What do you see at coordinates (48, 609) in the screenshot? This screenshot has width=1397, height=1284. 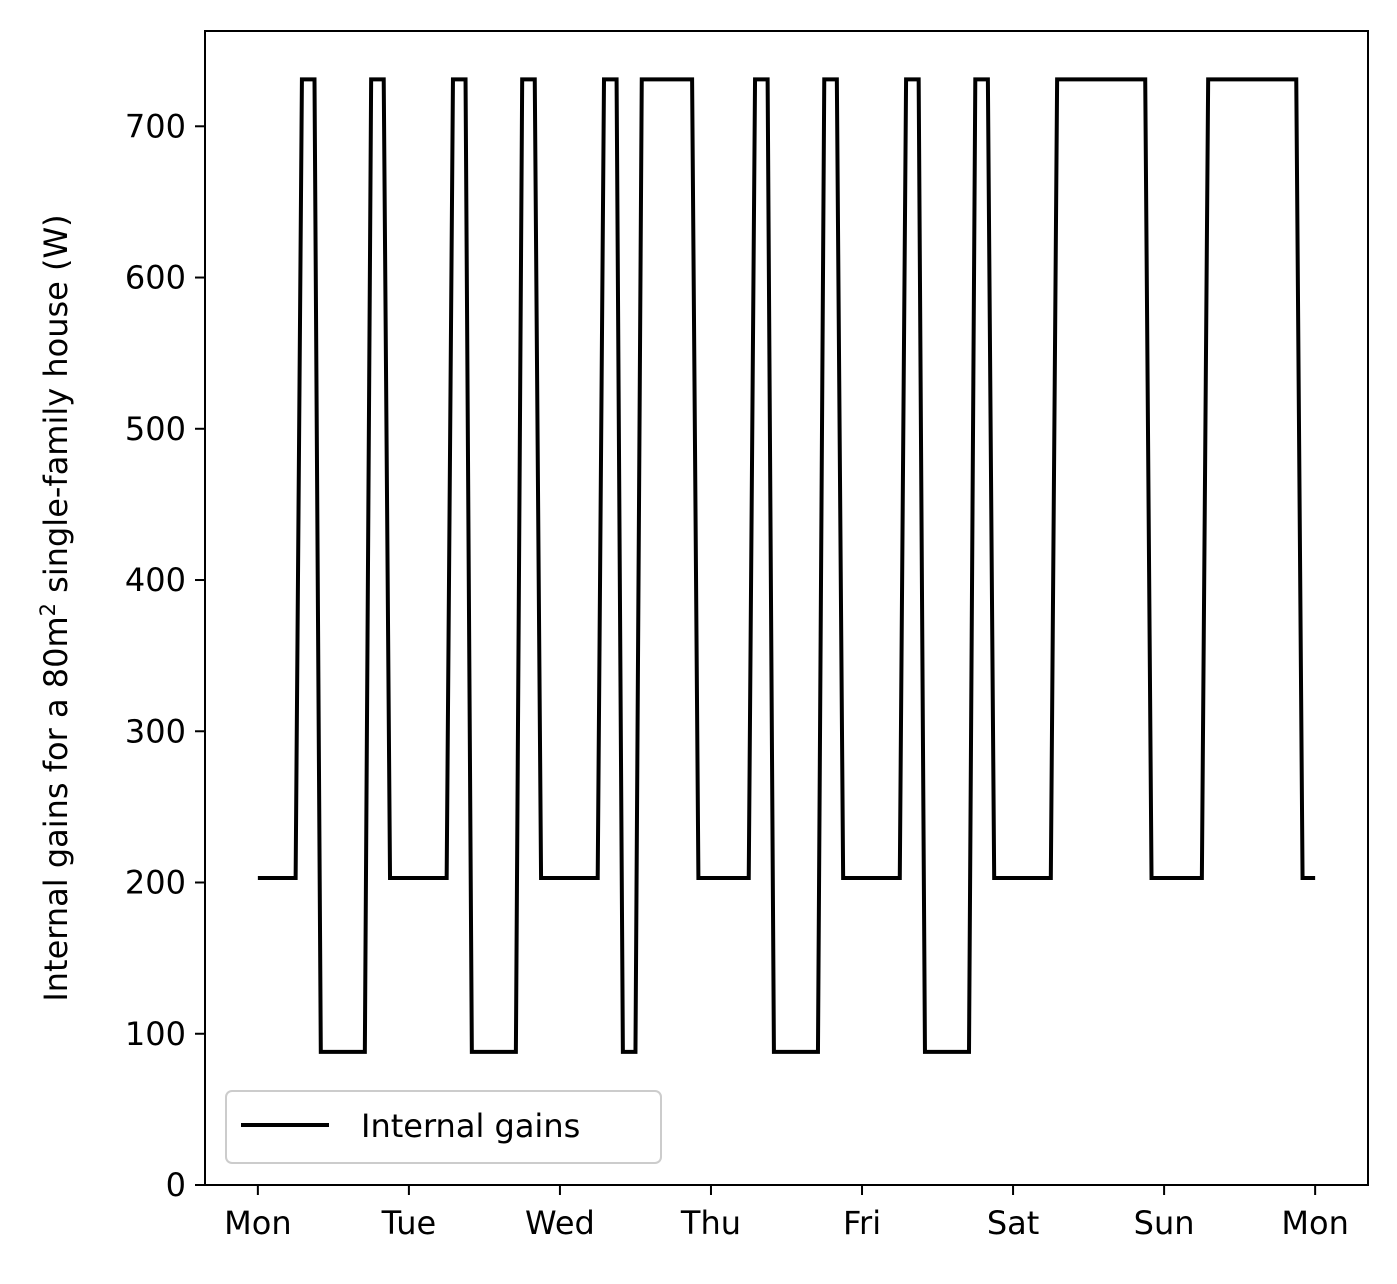 I see `y-axis-label-superscript: 2` at bounding box center [48, 609].